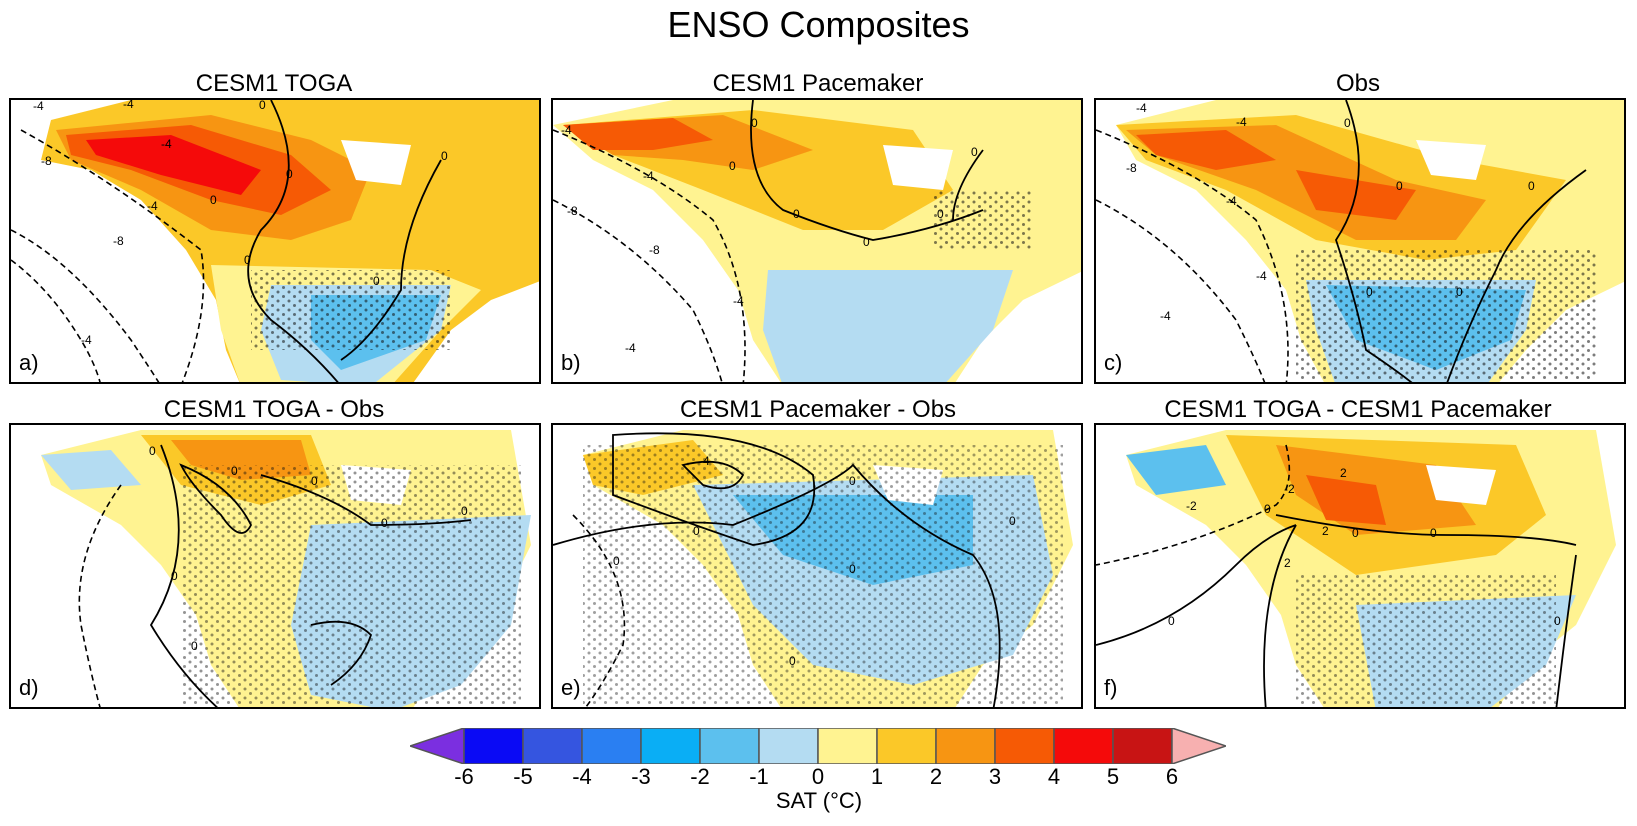 Image resolution: width=1637 pixels, height=826 pixels. Describe the element at coordinates (817, 241) in the screenshot. I see `map-b-svg: -4 -4 -8 -8 -4 -4 0 0 0 0 0 0` at that location.